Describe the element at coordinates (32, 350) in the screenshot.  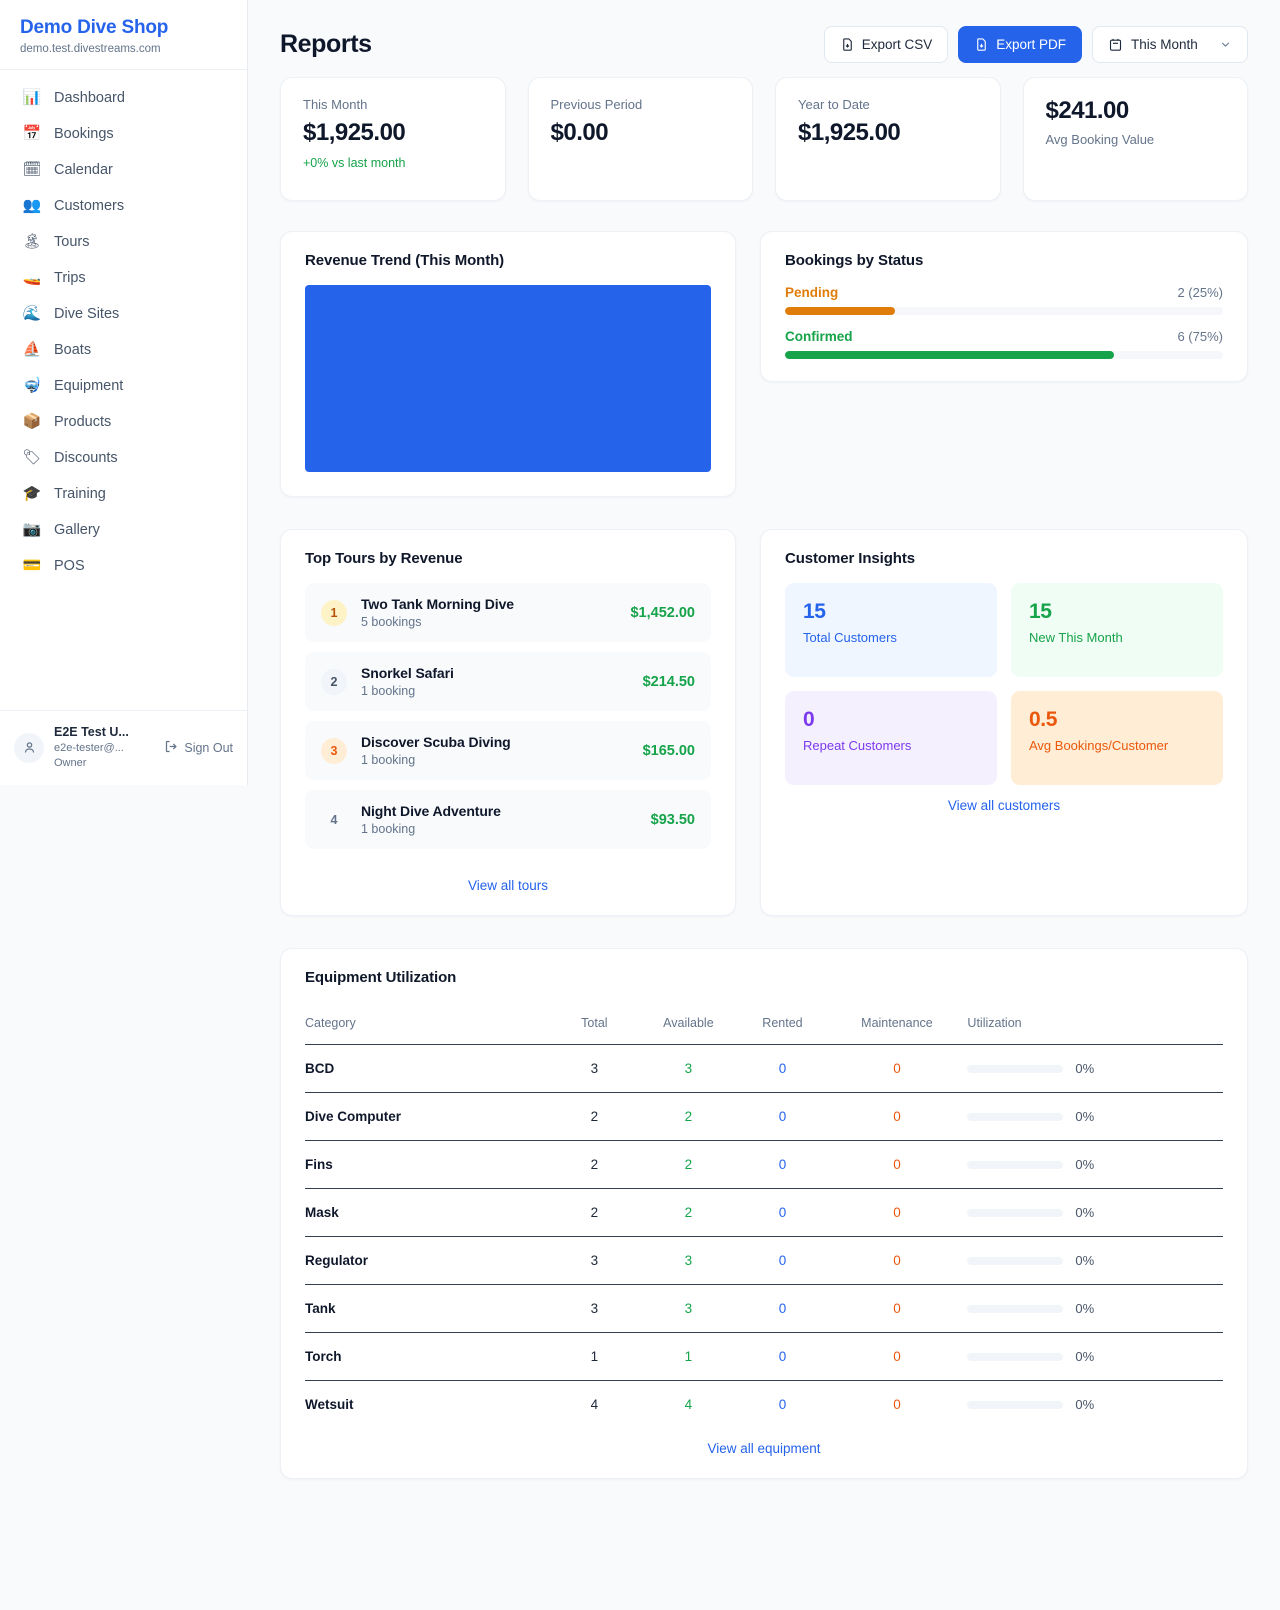
I see `boats-icon: ⛵` at that location.